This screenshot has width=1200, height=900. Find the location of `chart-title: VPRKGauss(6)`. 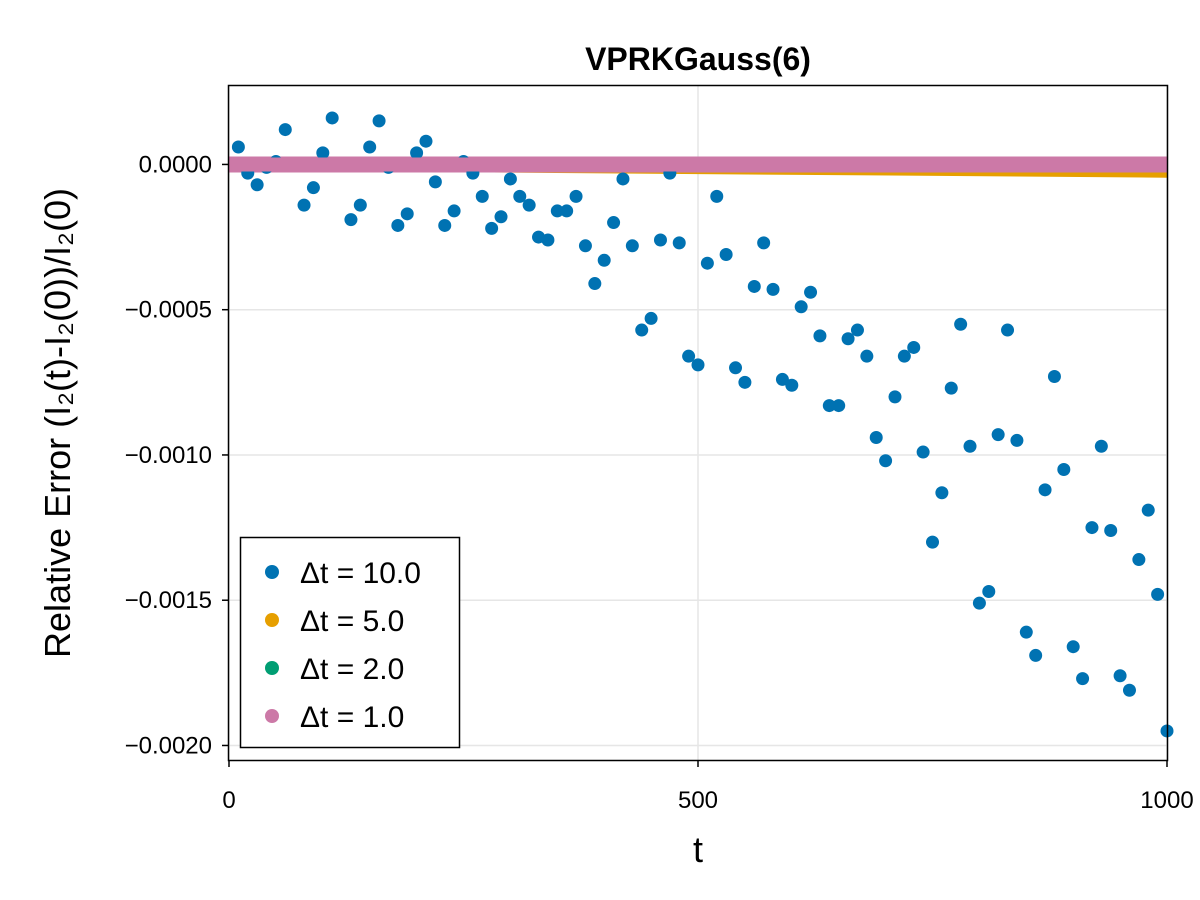

chart-title: VPRKGauss(6) is located at coordinates (698, 59).